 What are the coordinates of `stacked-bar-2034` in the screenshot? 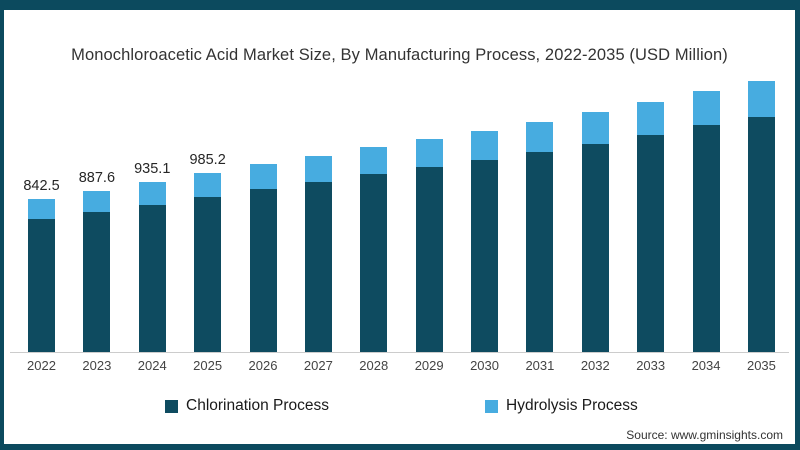 It's located at (706, 221).